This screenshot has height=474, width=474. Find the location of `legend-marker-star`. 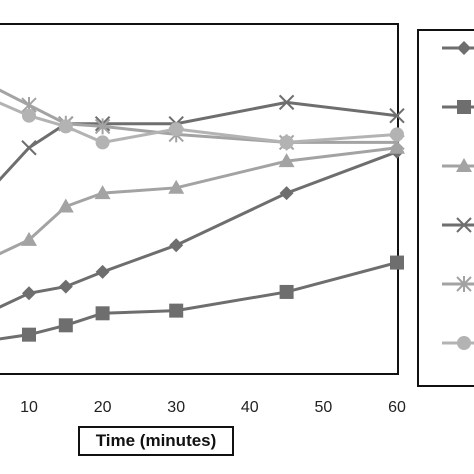

legend-marker-star is located at coordinates (464, 284).